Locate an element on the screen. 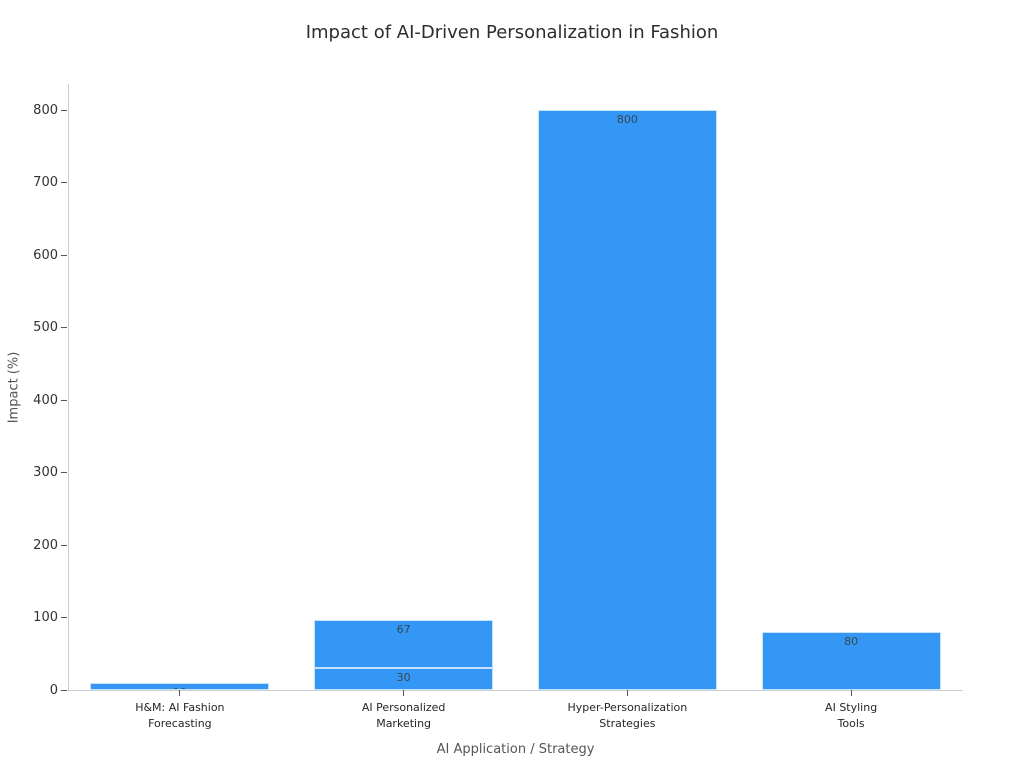  y-tick-label: 800 is located at coordinates (45, 110).